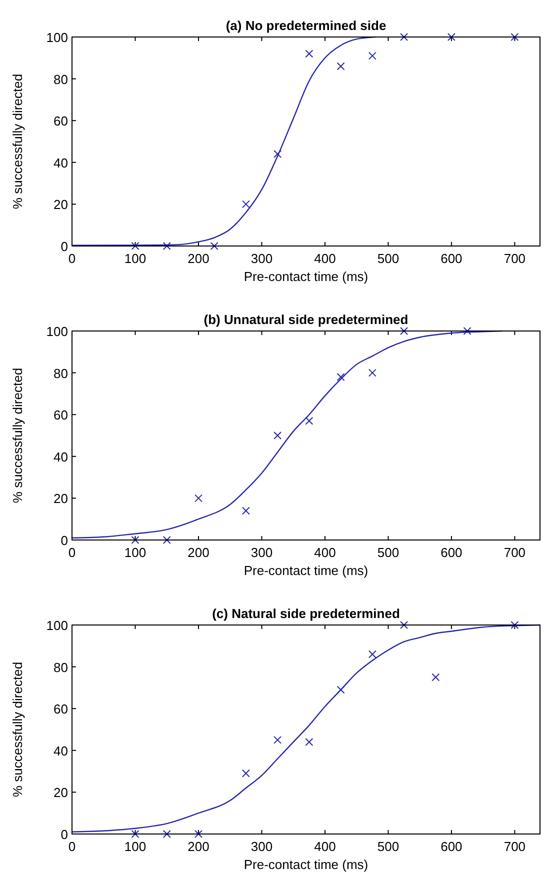 This screenshot has width=549, height=883. What do you see at coordinates (306, 319) in the screenshot?
I see `chart-title: (b) Unnatural side predetermined` at bounding box center [306, 319].